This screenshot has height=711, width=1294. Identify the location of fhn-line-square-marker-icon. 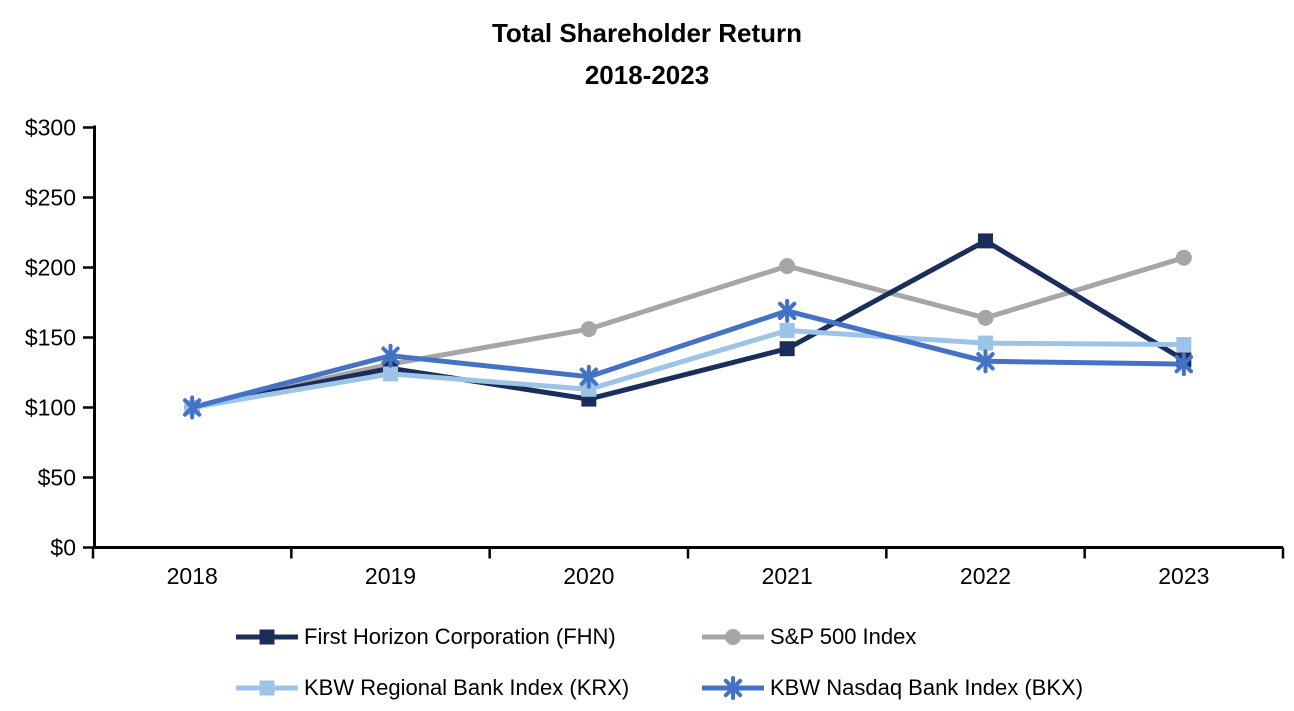
(267, 637).